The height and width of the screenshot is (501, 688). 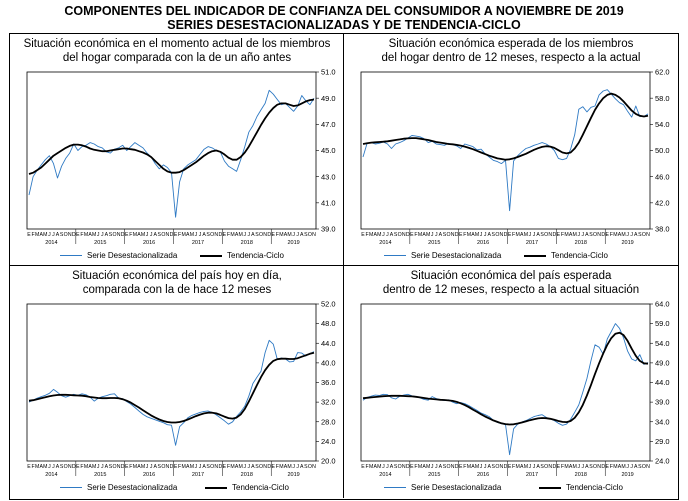 I want to click on y-tick-label: 62.0, so click(x=662, y=72).